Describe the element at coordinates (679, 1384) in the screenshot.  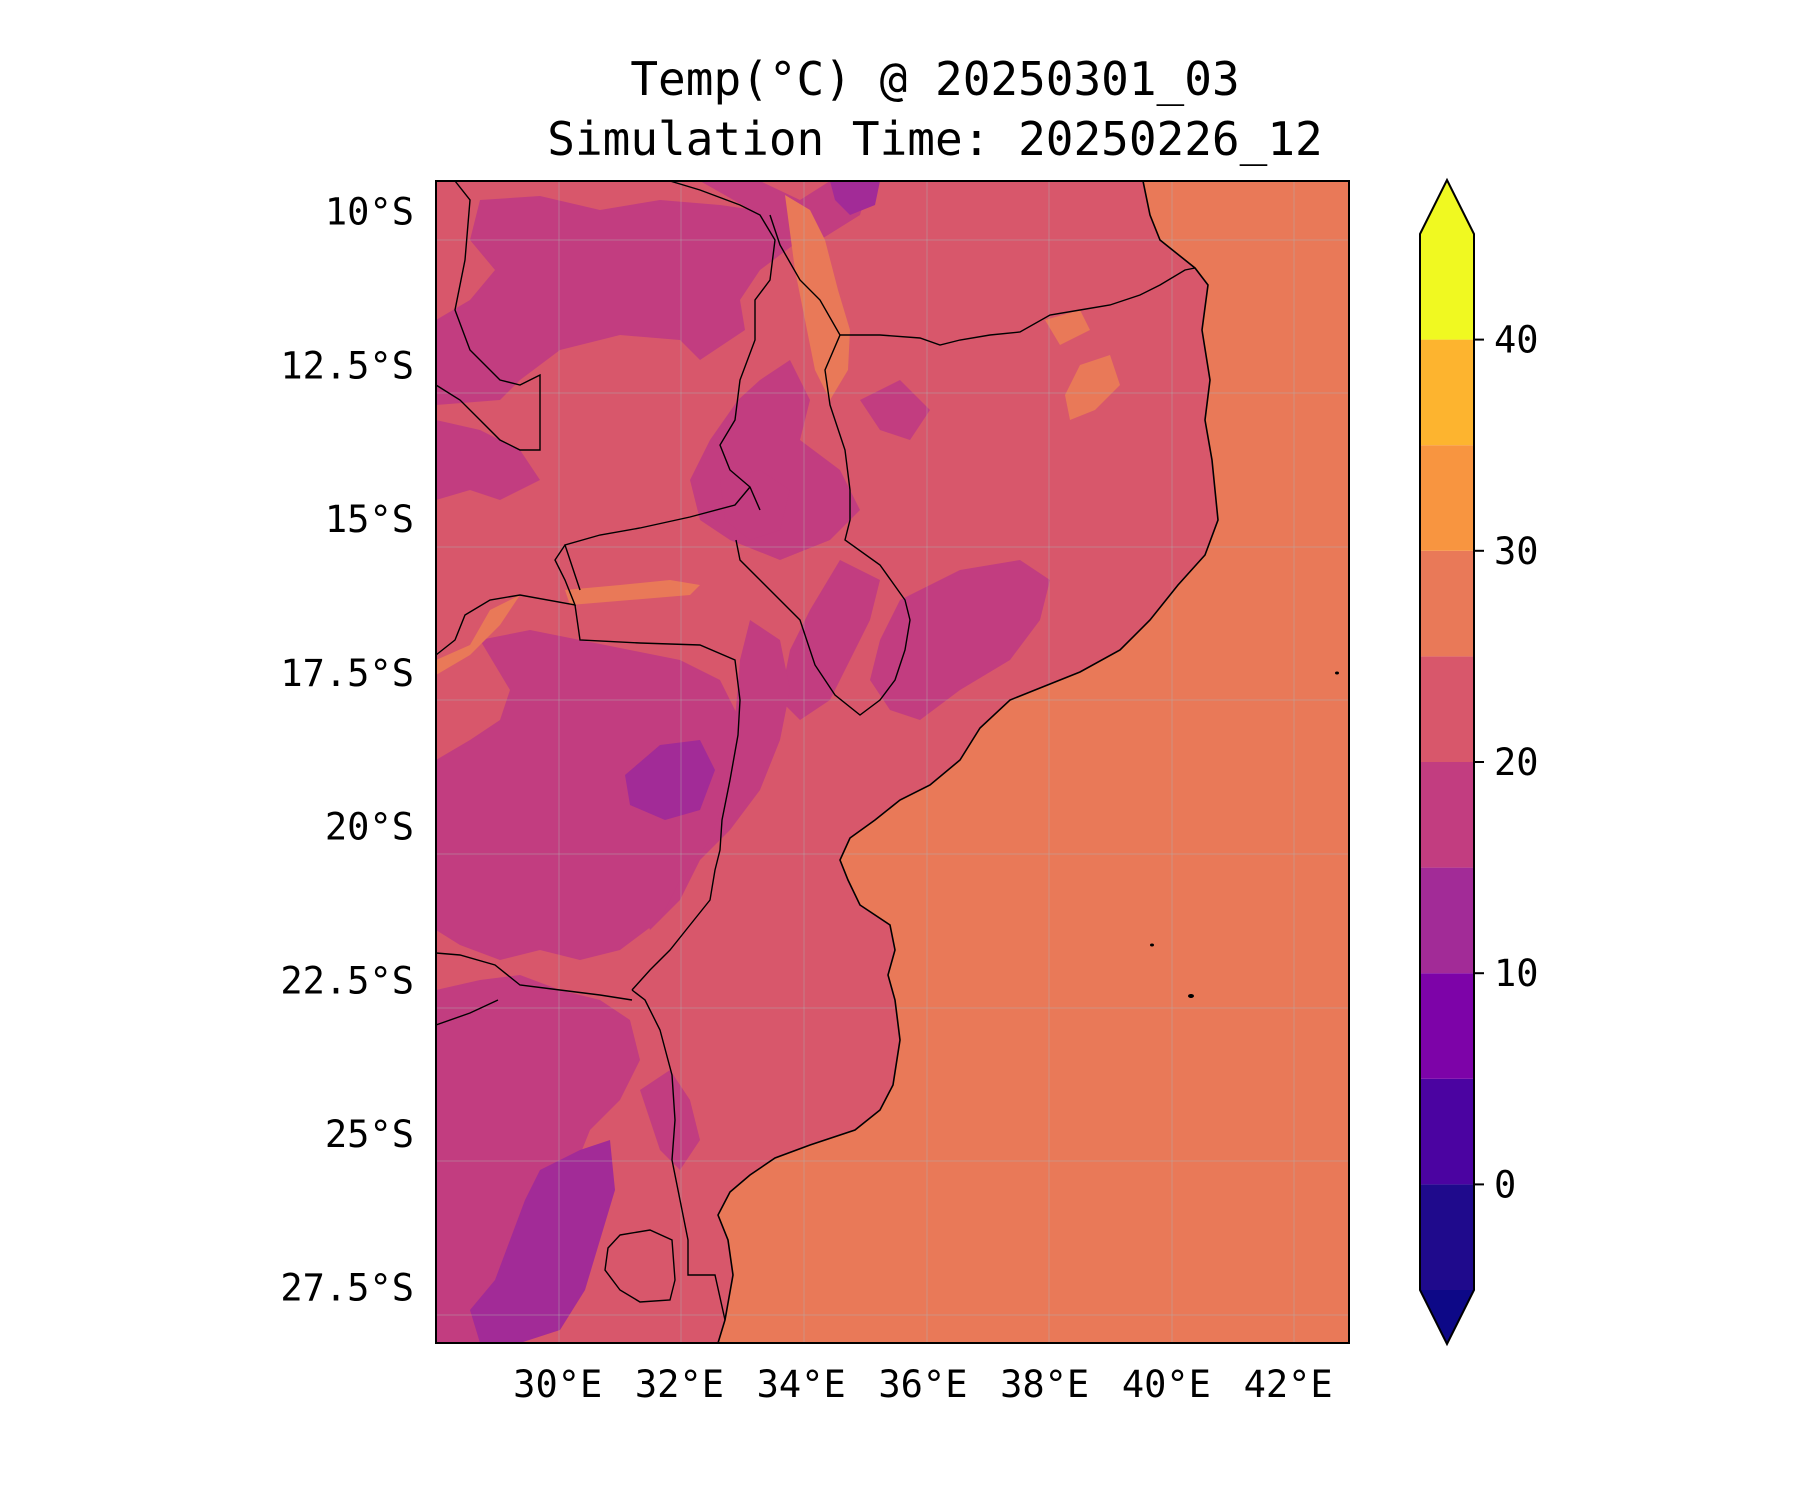
I see `x-tick-label: 32°E` at that location.